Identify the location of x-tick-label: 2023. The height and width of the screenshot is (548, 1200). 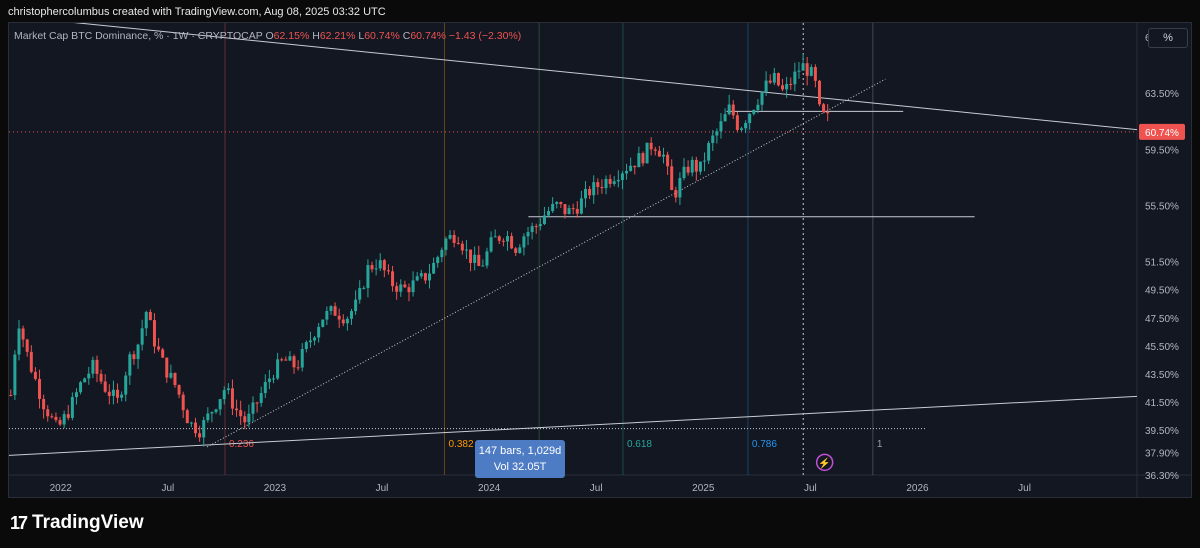
(275, 488).